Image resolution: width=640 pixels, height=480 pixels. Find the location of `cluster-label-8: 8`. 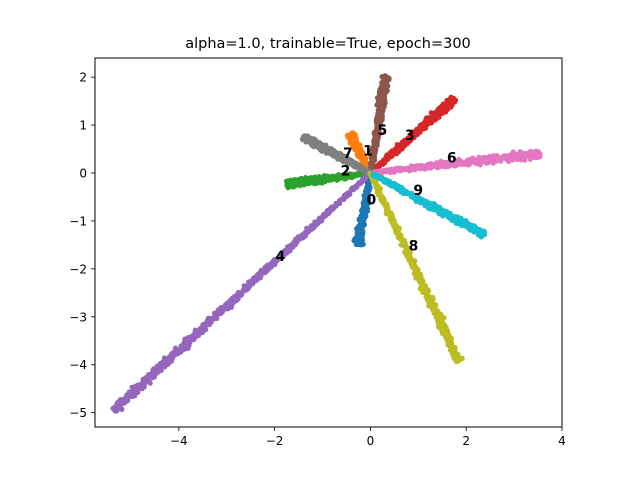

cluster-label-8: 8 is located at coordinates (414, 246).